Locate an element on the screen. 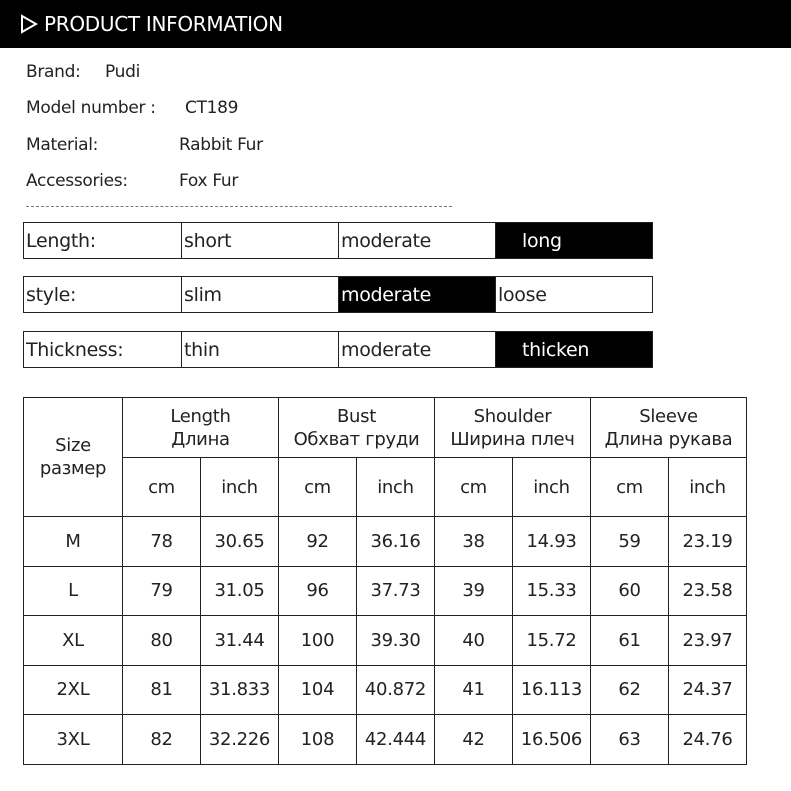 This screenshot has height=791, width=791. attribute-row: Length: short moderate long is located at coordinates (338, 240).